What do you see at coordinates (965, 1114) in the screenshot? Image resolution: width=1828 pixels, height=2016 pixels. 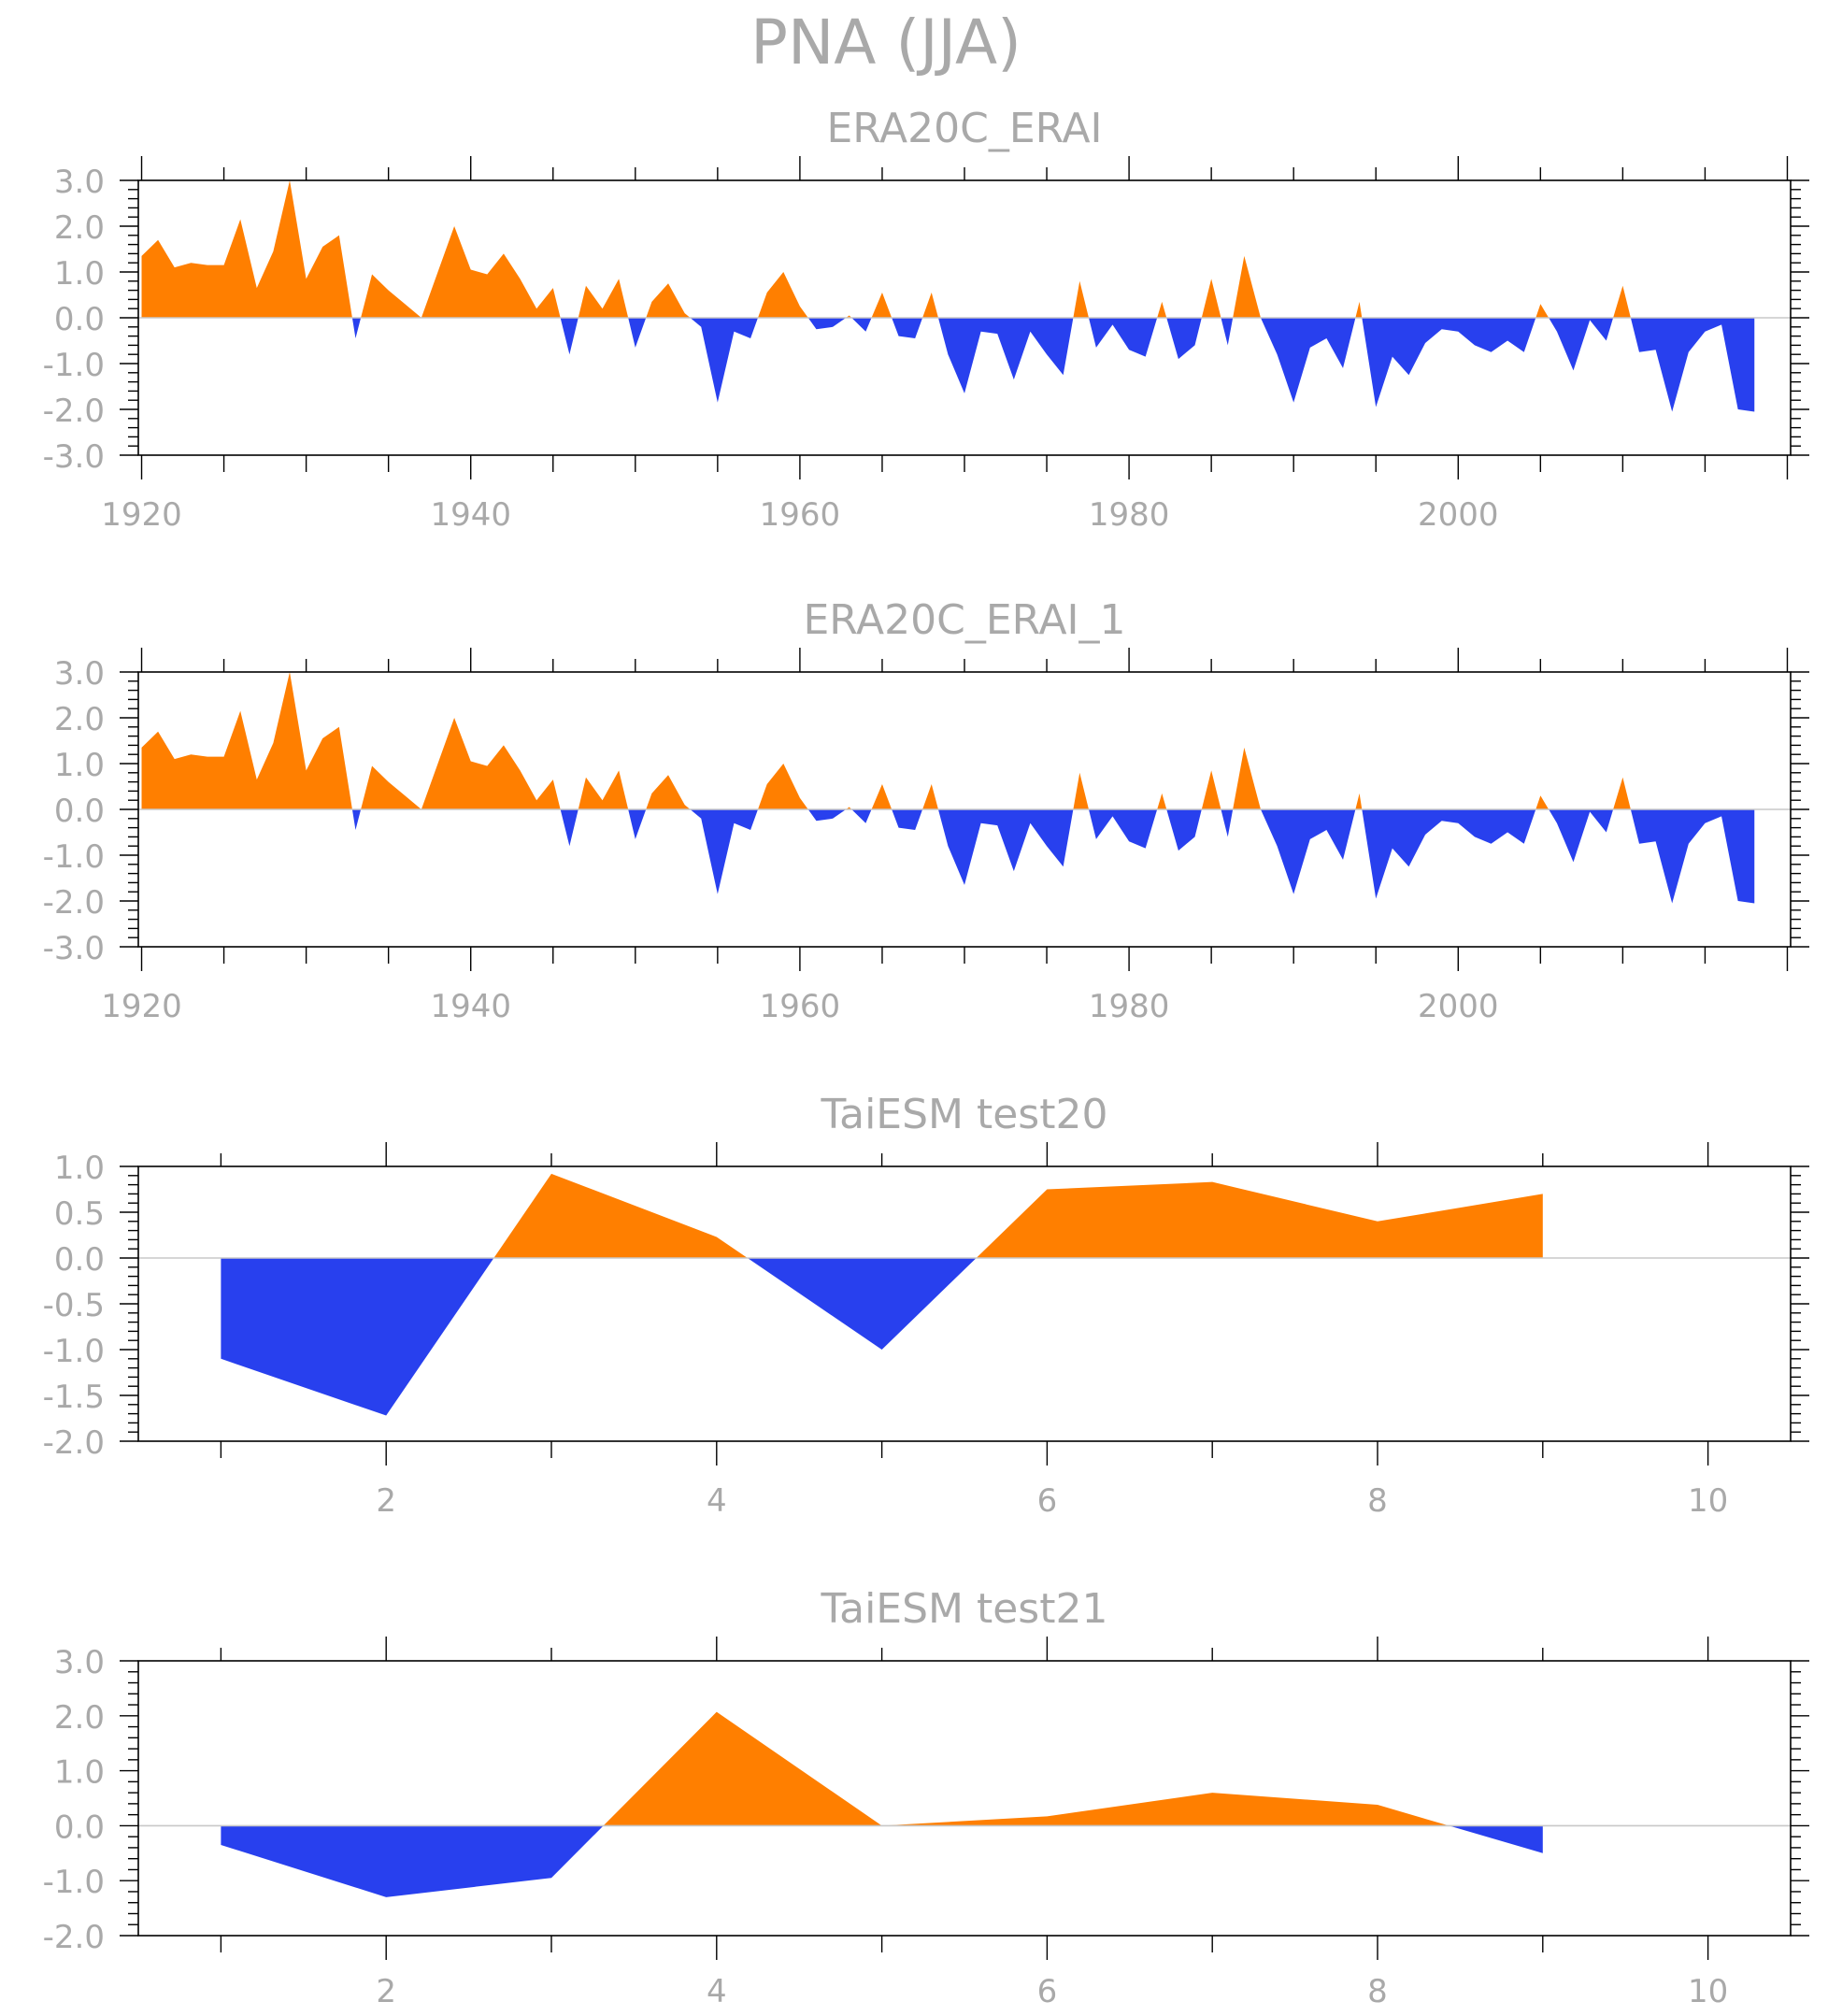 I see `panel-title: TaiESM test20` at bounding box center [965, 1114].